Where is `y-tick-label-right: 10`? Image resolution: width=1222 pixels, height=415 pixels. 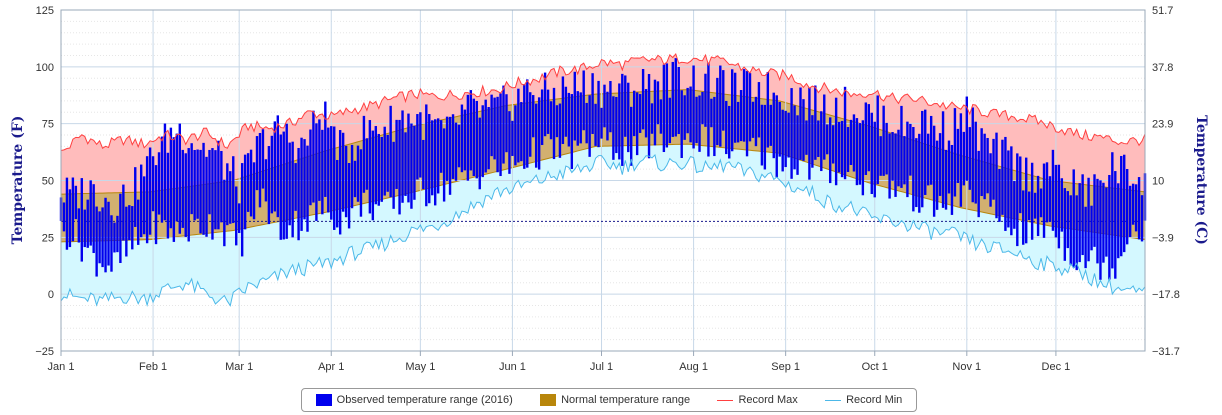
y-tick-label-right: 10 is located at coordinates (1158, 182).